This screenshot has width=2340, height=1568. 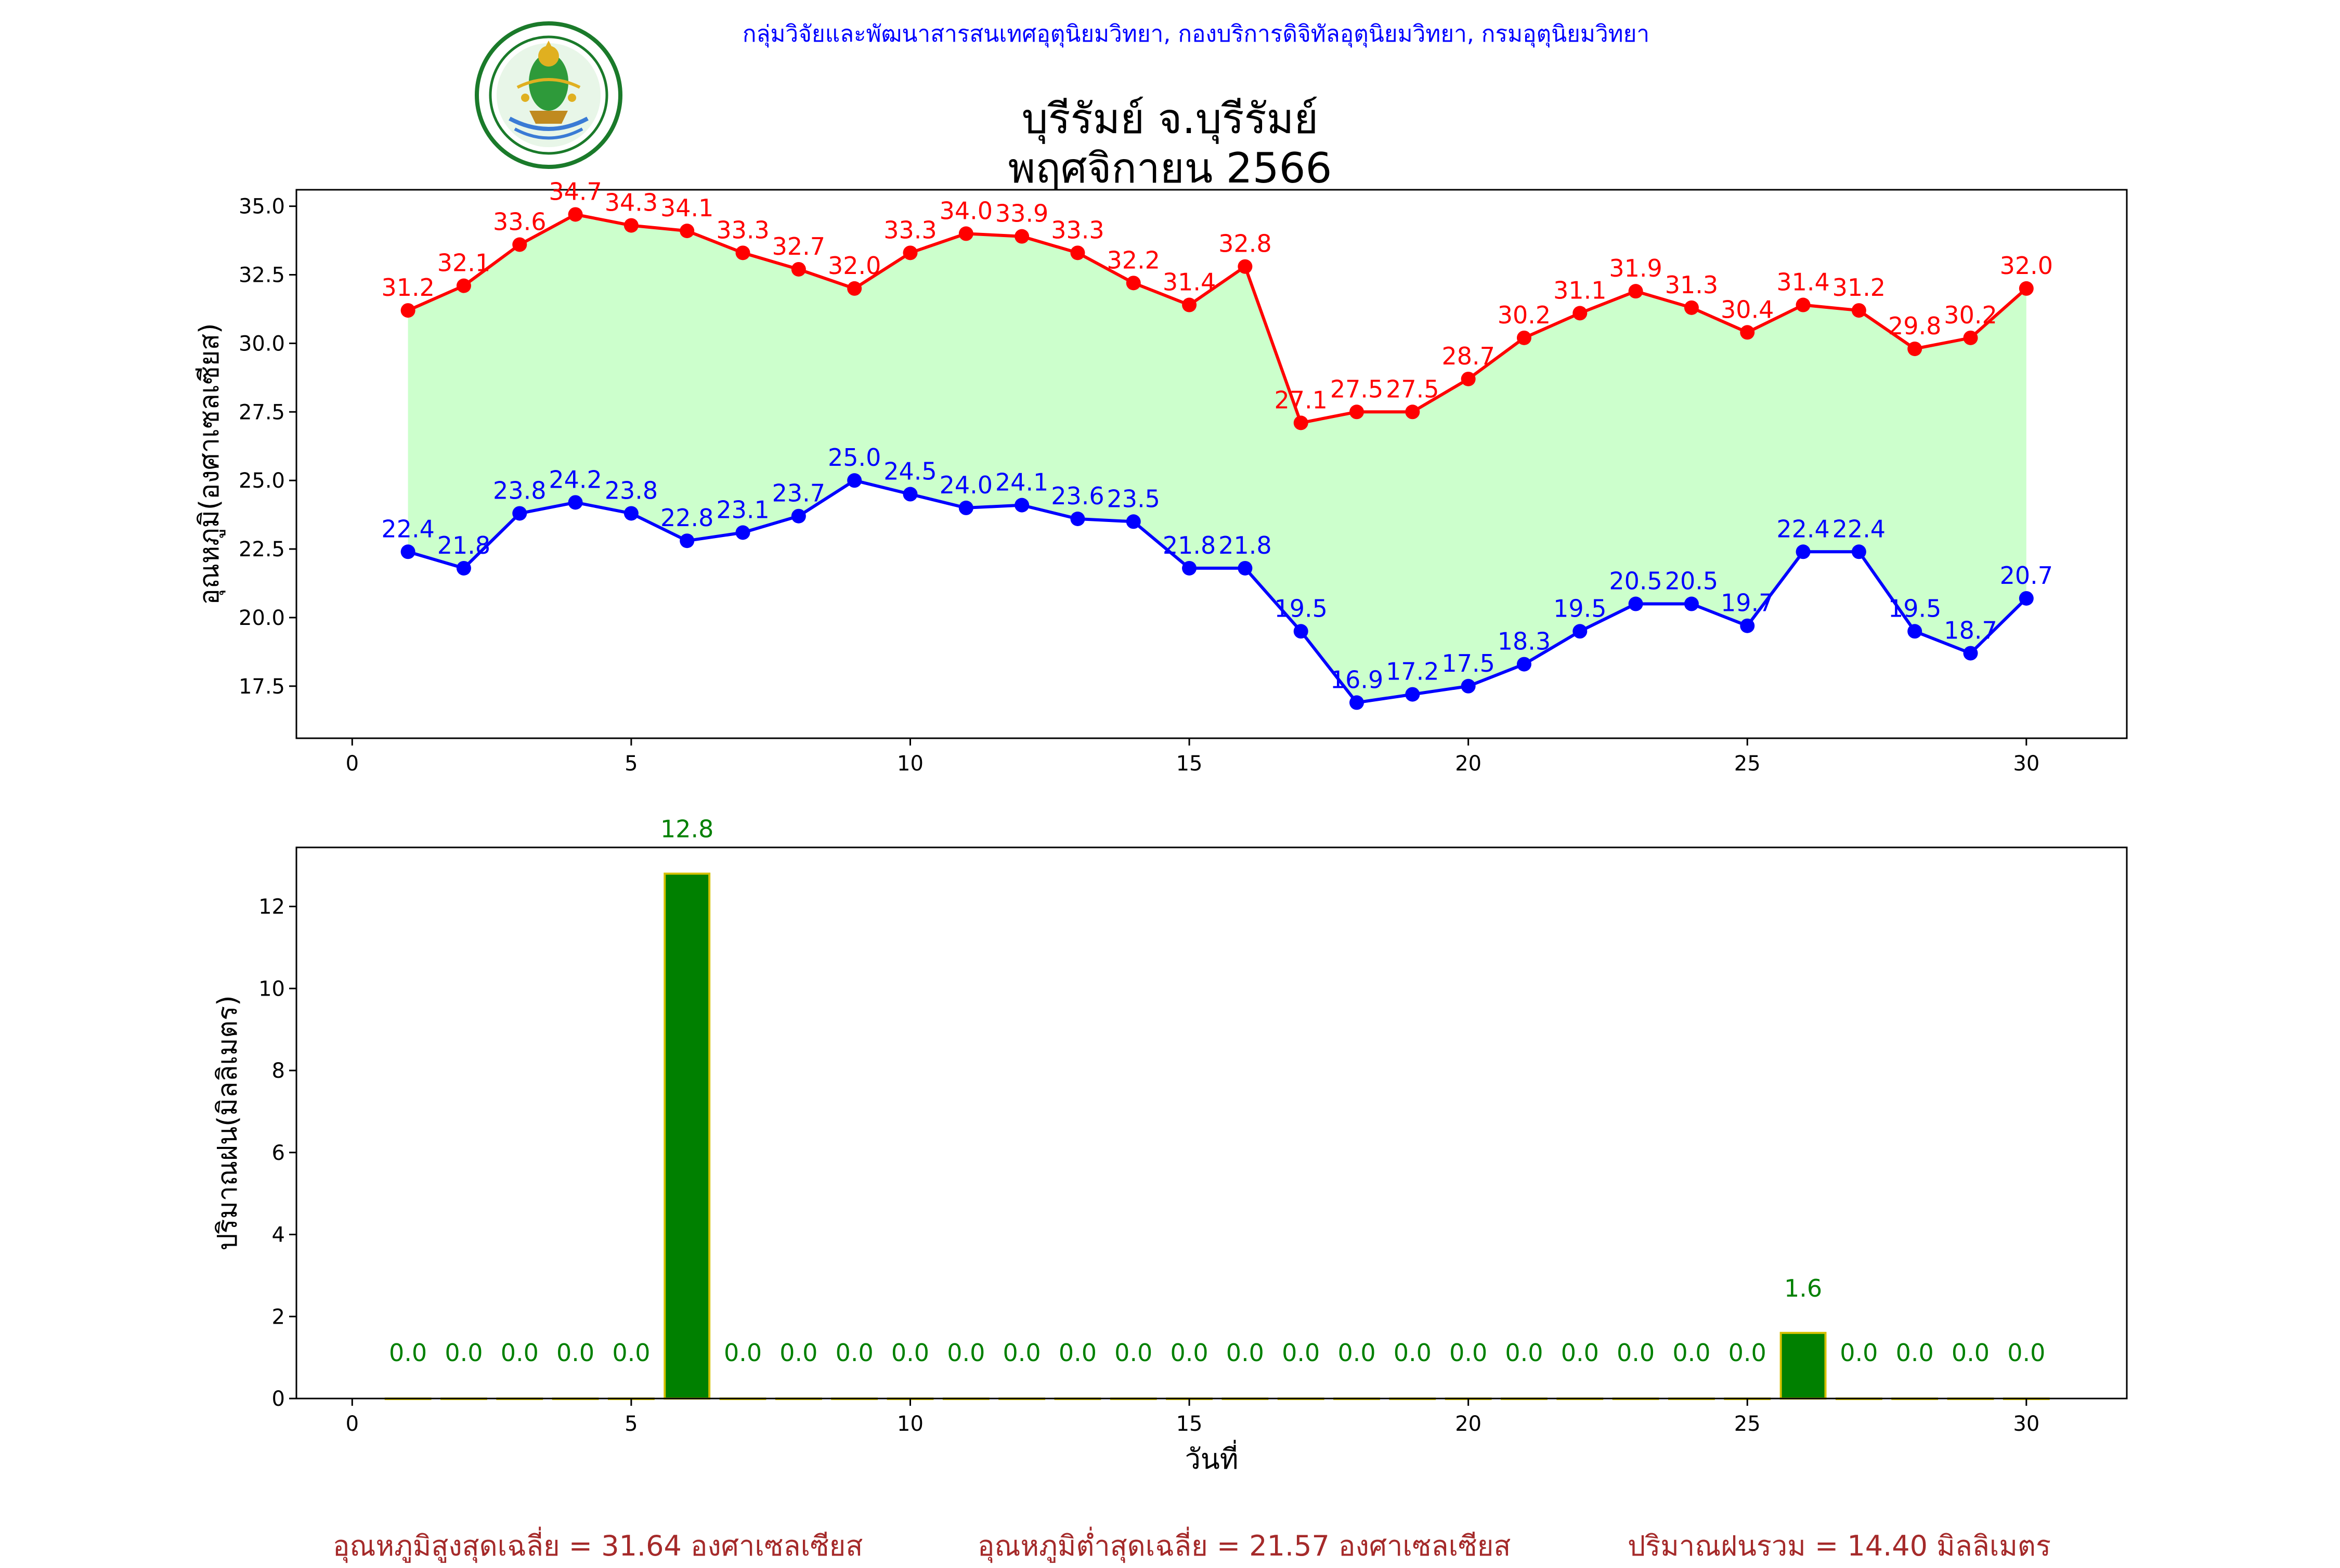 What do you see at coordinates (227, 1122) in the screenshot?
I see `y-axis-label: ปริมาณฝน(มิลลิเมตร)` at bounding box center [227, 1122].